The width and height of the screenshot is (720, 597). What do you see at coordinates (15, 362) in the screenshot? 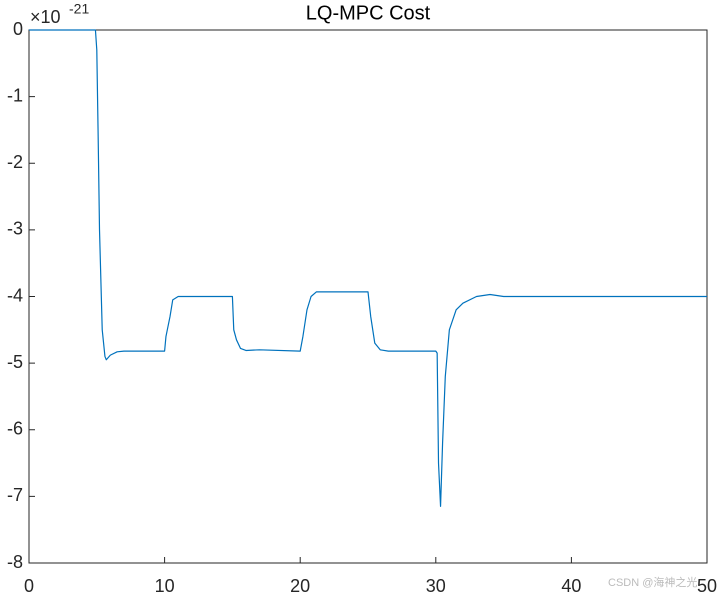
I see `y-tick-label: -5` at bounding box center [15, 362].